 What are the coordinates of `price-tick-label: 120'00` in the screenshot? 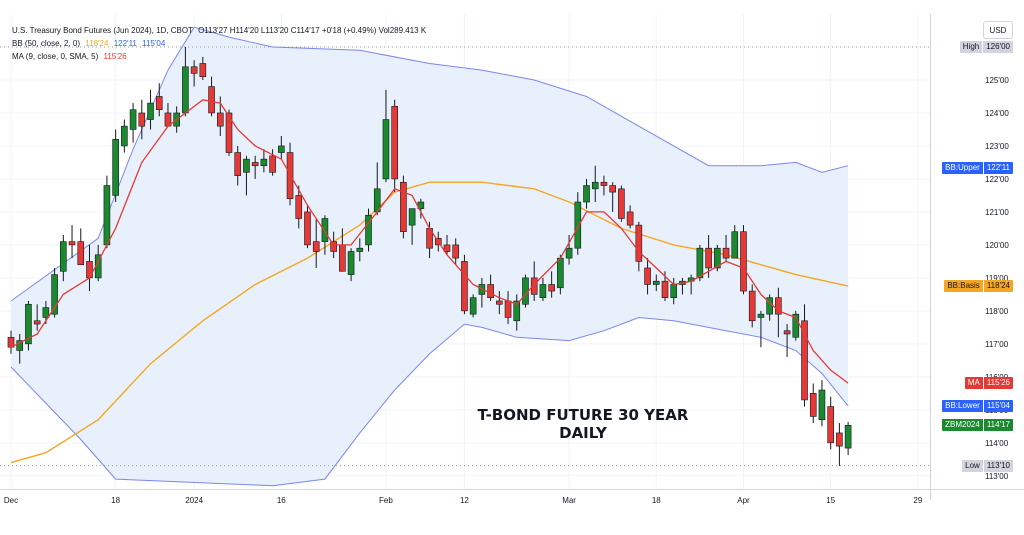 It's located at (997, 245).